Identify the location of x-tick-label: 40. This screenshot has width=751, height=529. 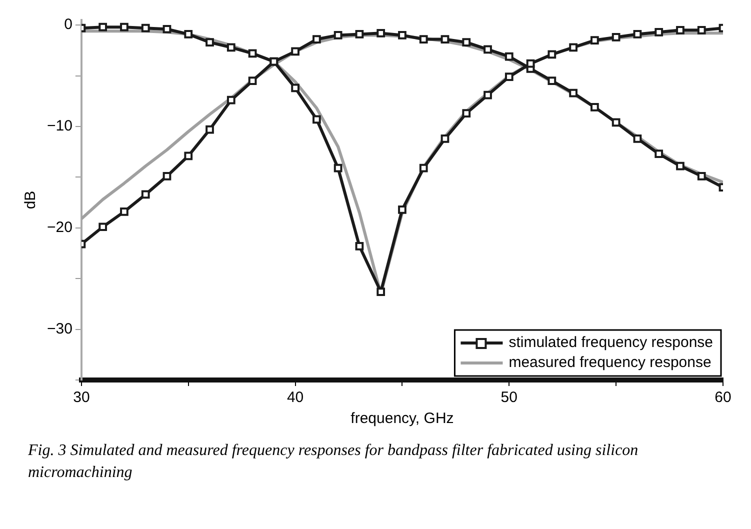
(295, 397).